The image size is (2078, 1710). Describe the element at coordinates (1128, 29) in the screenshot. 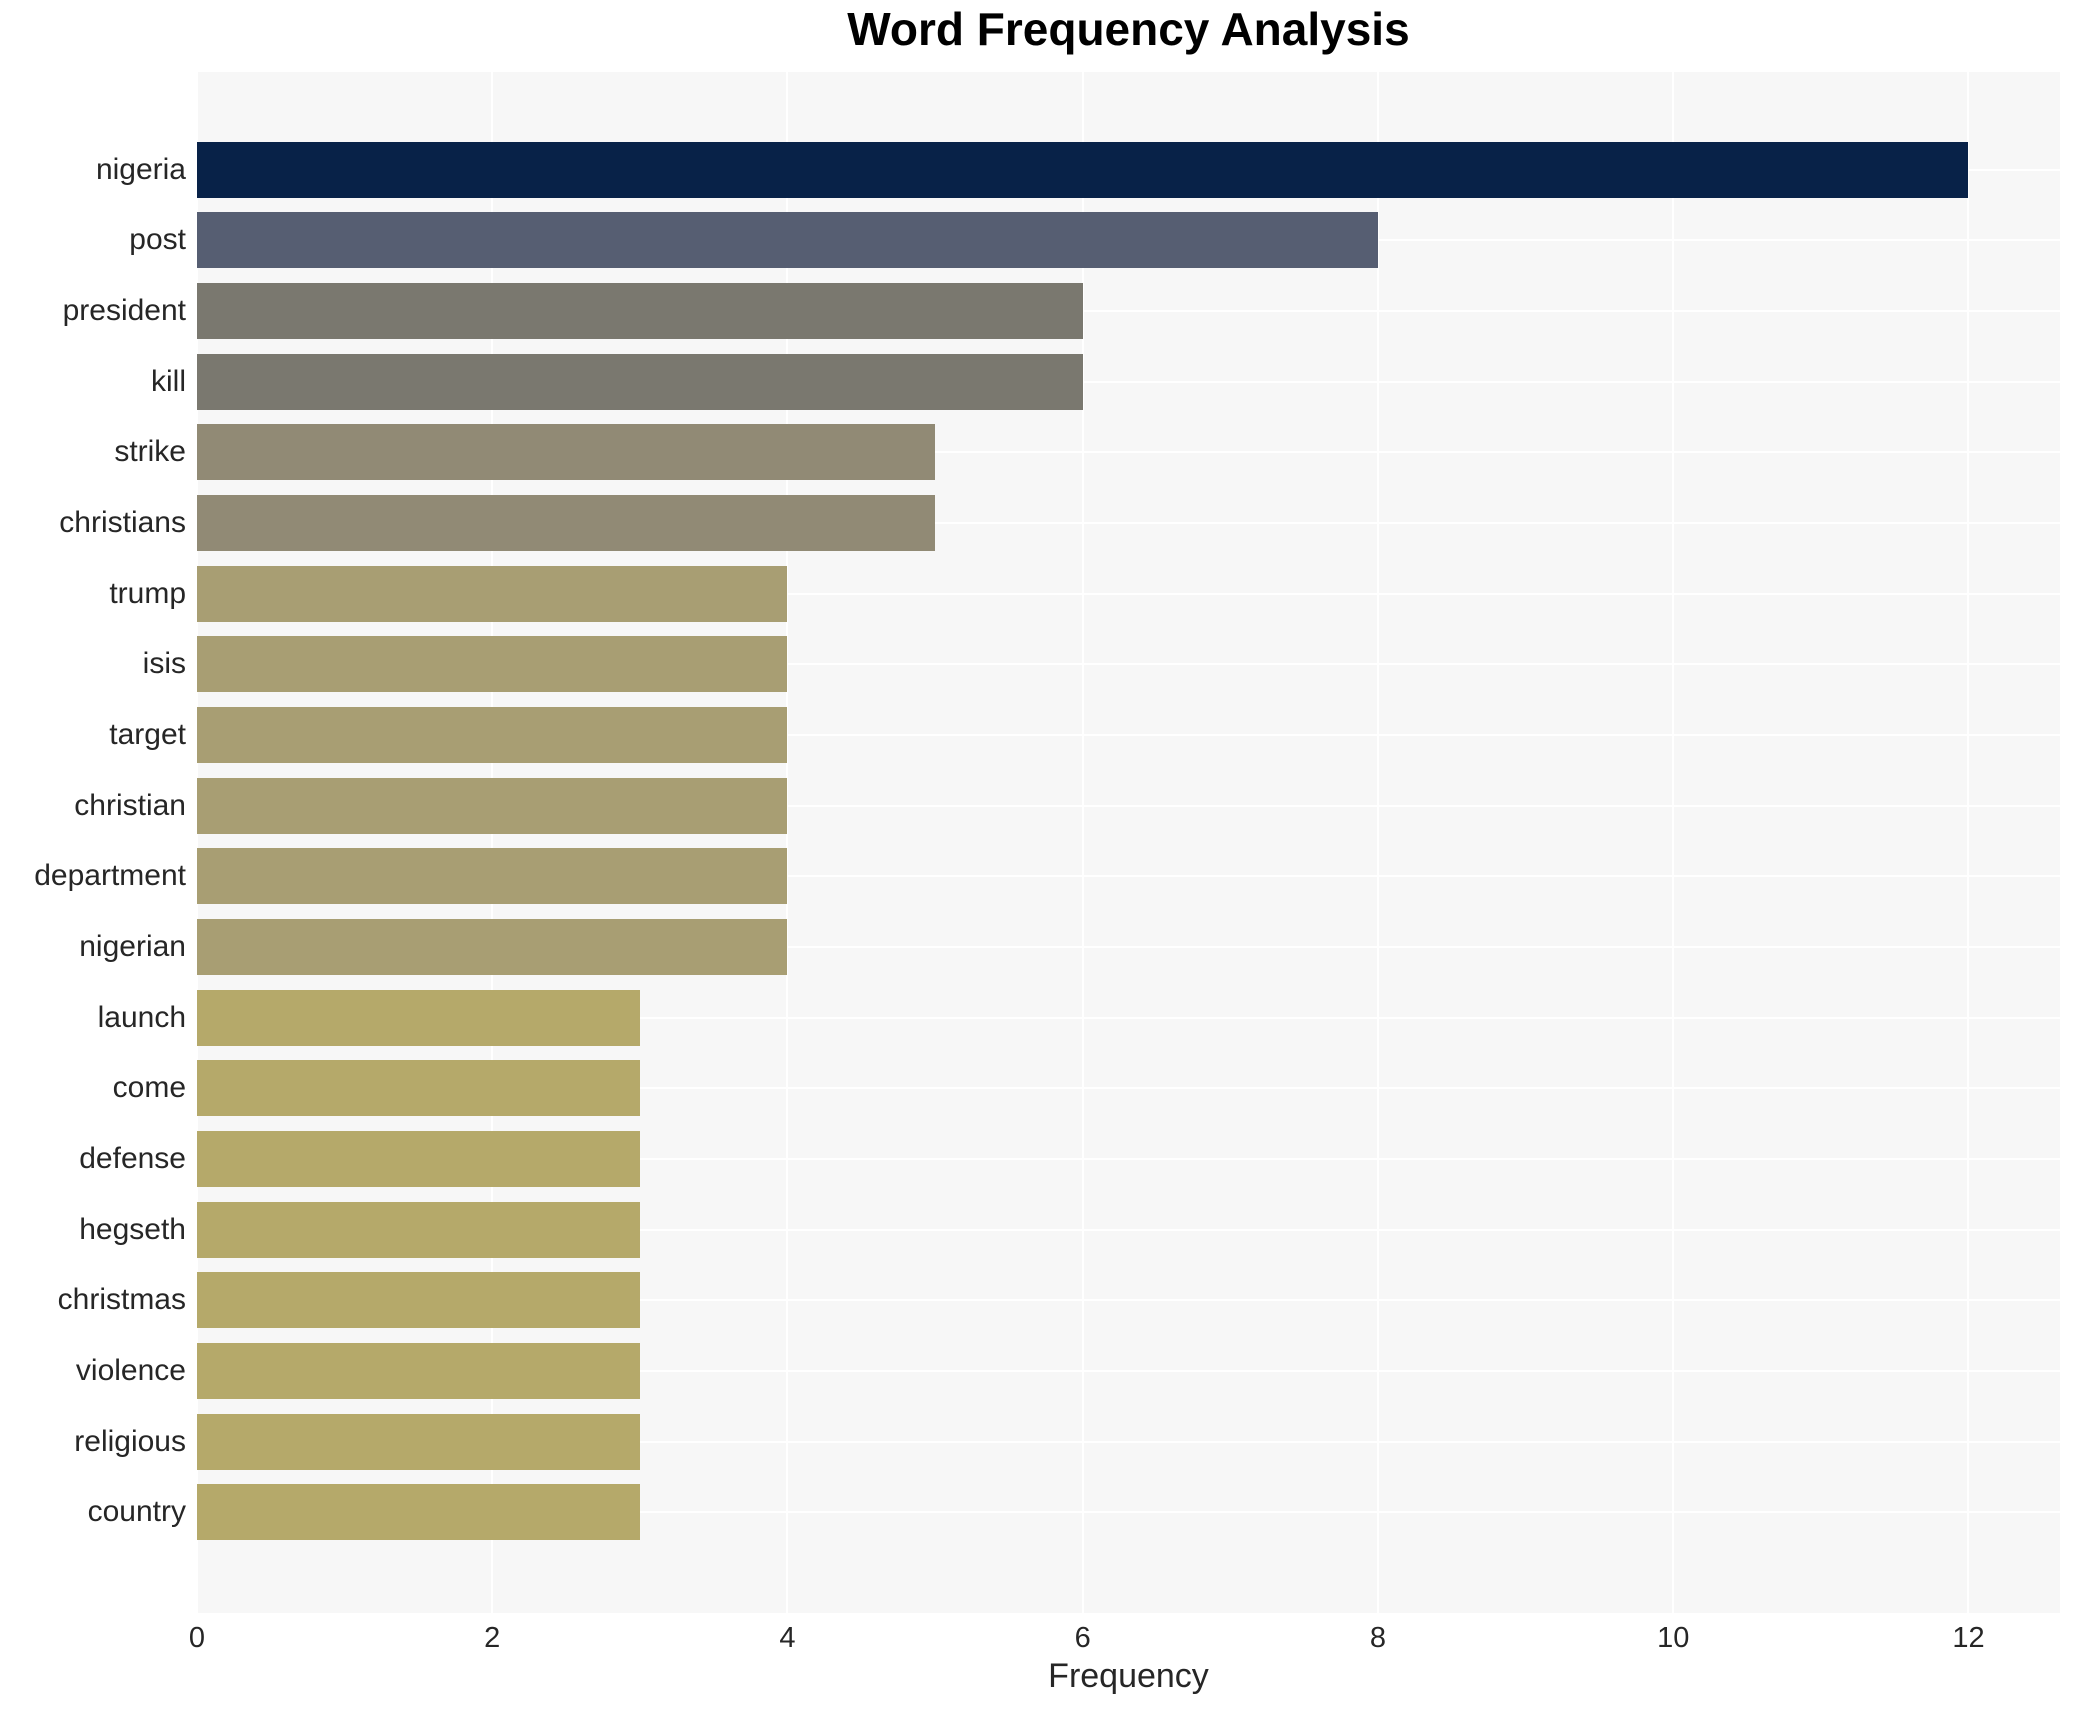

I see `chart-title: Word Frequency Analysis` at that location.